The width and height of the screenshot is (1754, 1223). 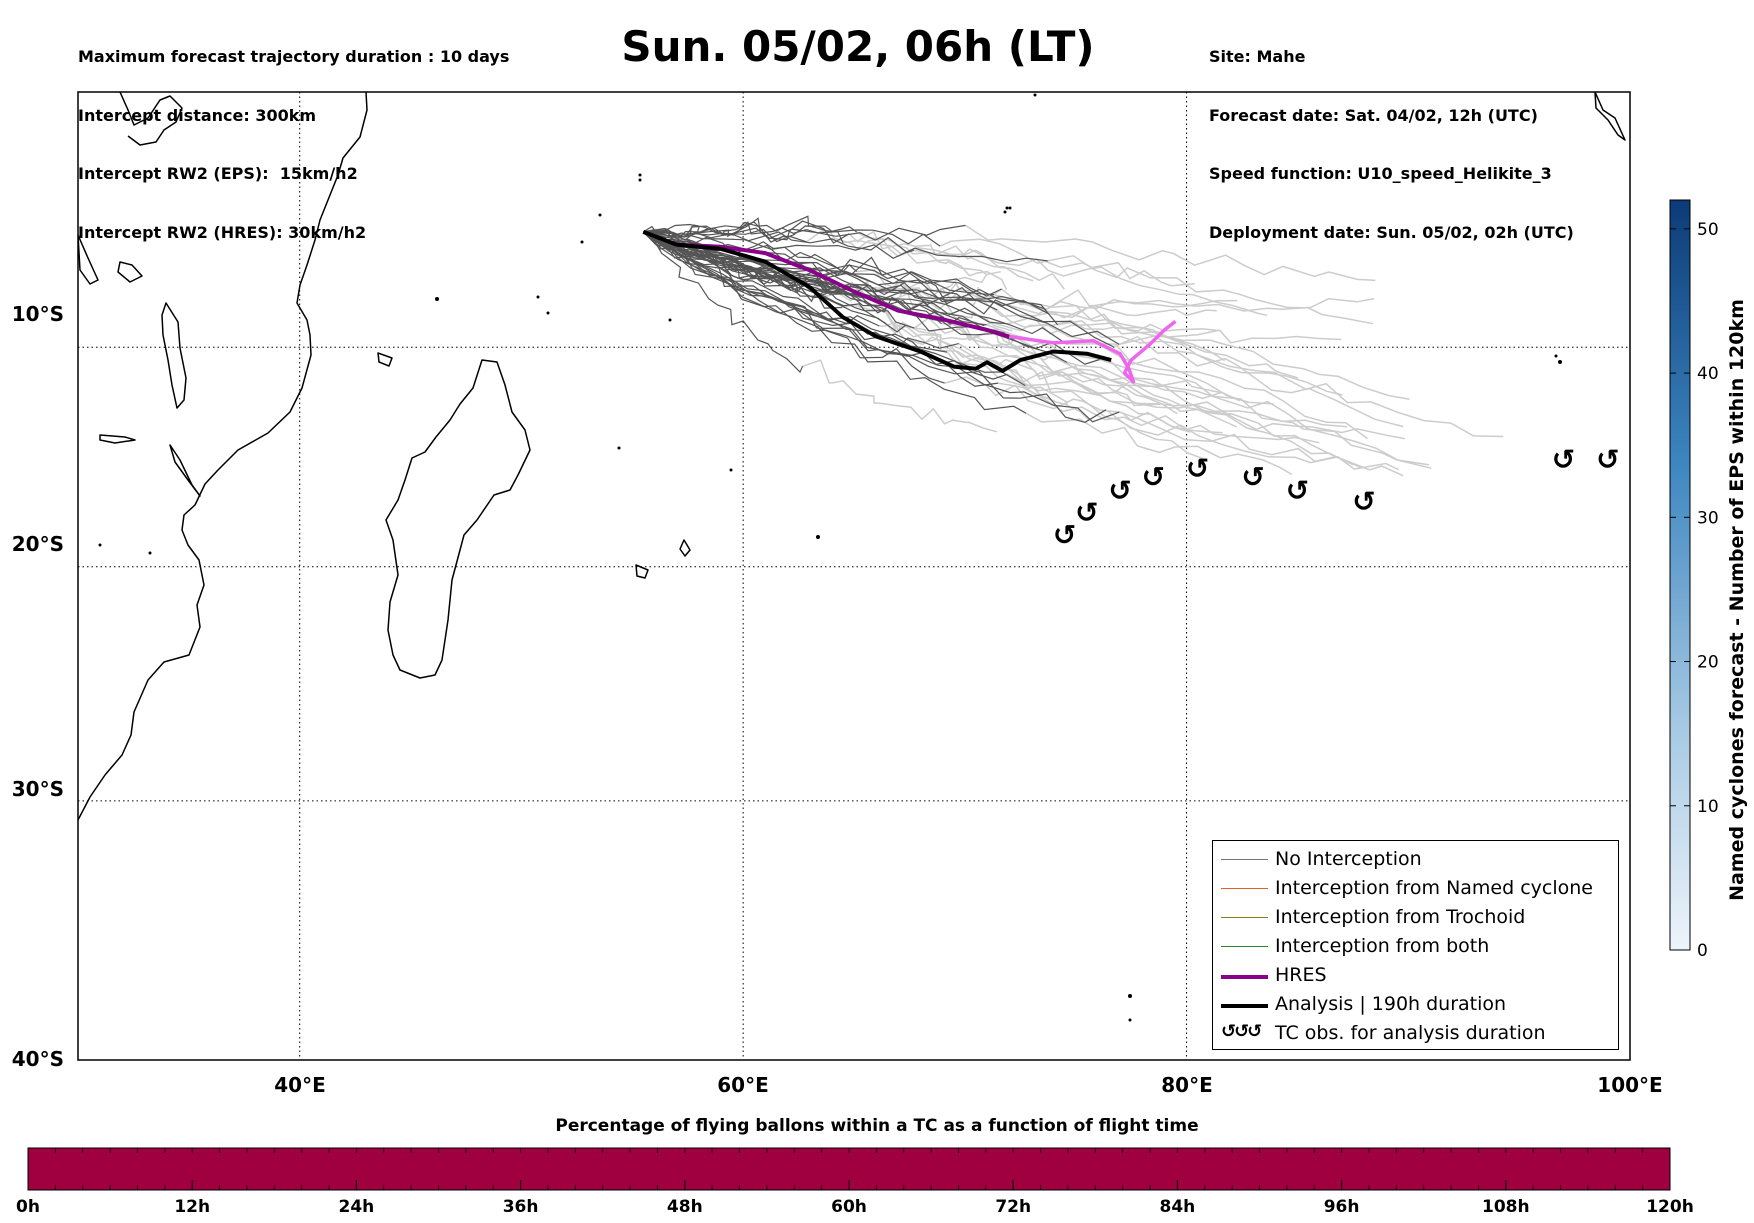 I want to click on lon-tick-label: 40°E, so click(x=300, y=1085).